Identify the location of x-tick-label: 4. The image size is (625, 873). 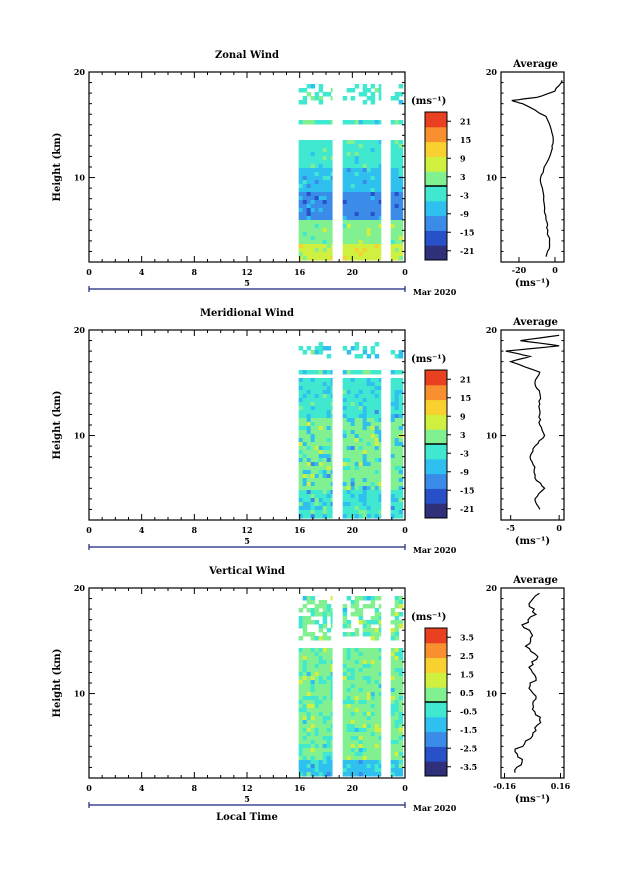
(142, 788).